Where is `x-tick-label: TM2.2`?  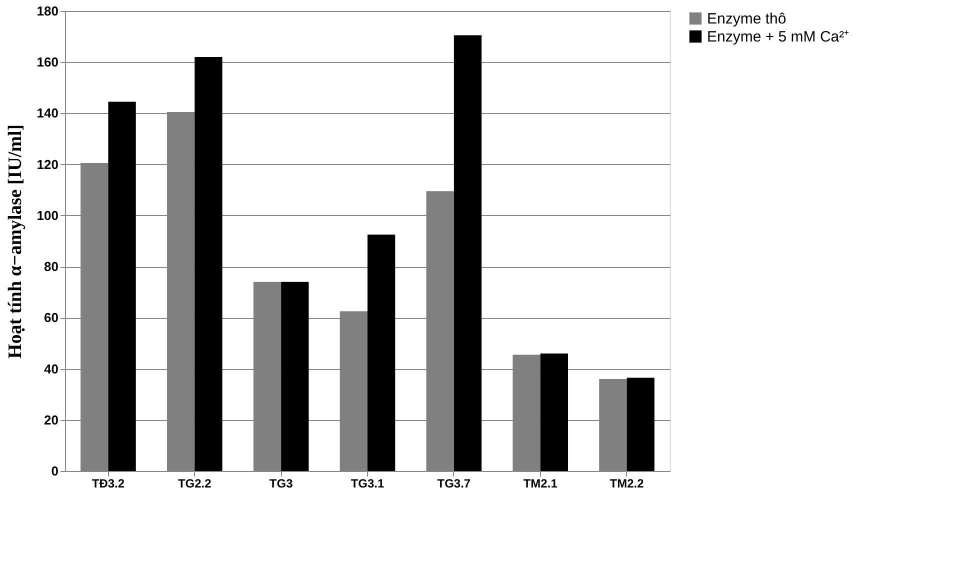
x-tick-label: TM2.2 is located at coordinates (627, 483).